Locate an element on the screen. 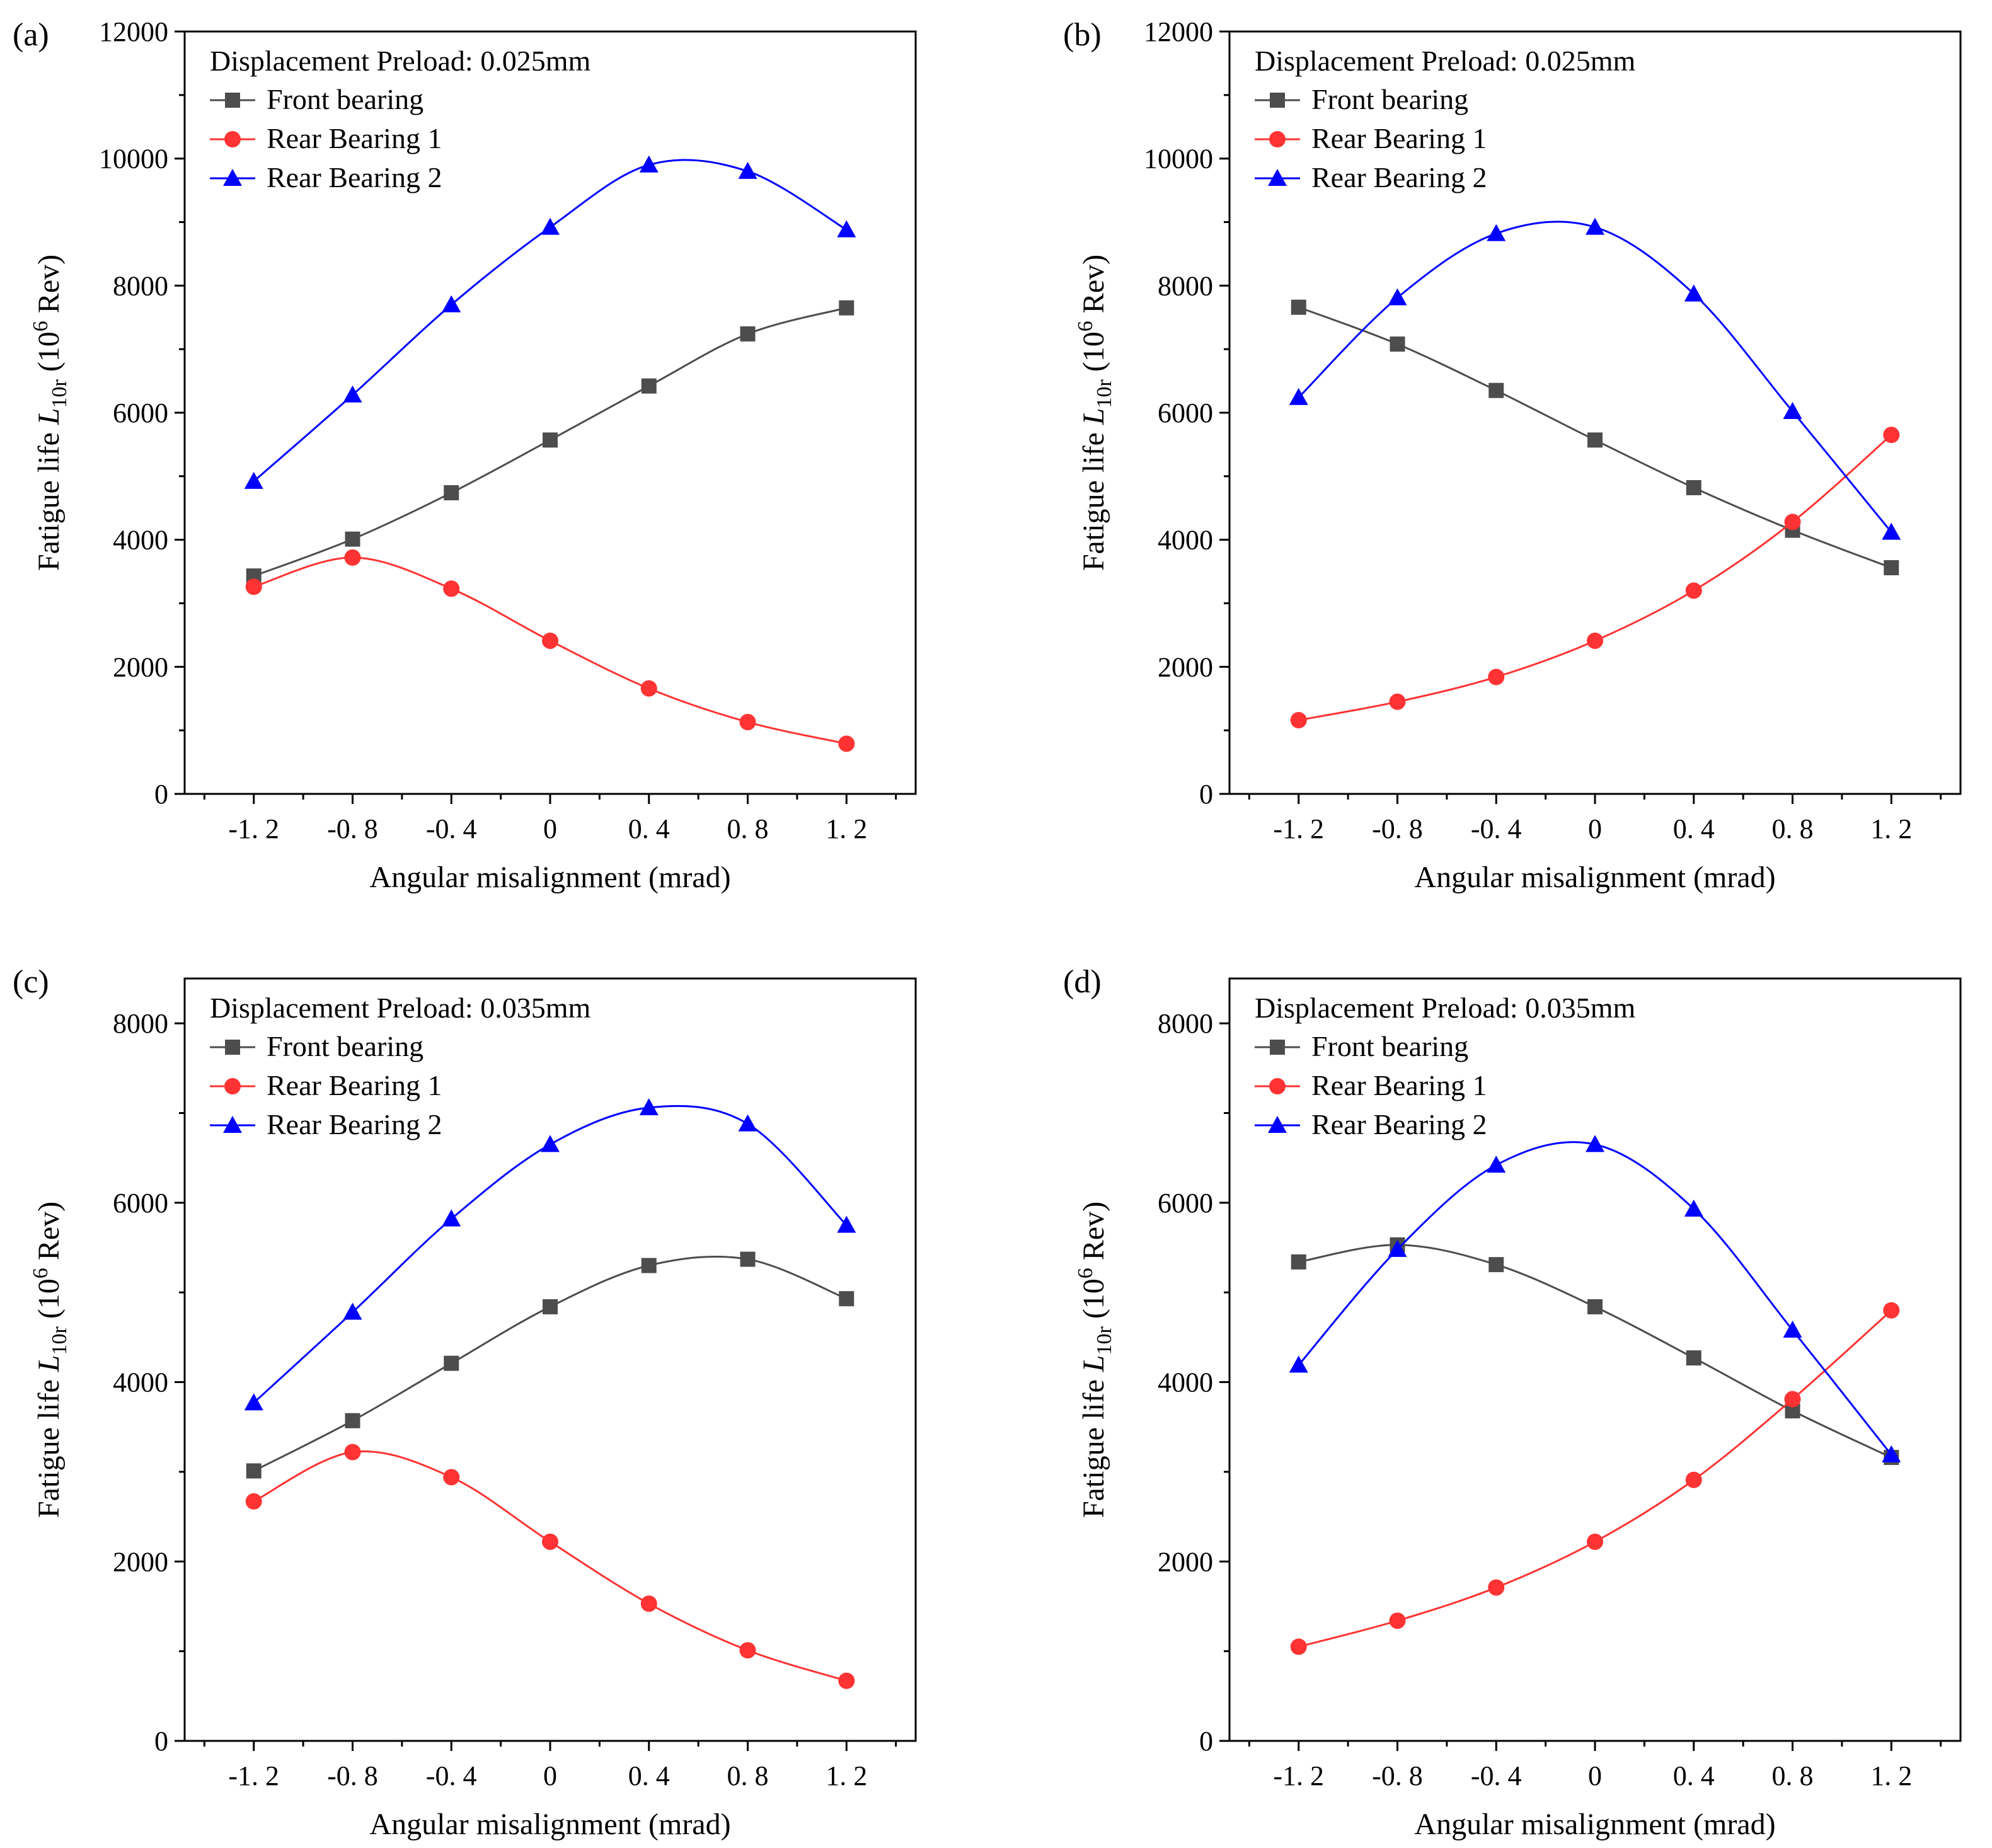 Image resolution: width=1992 pixels, height=1848 pixels. panel-label: (b) is located at coordinates (1082, 35).